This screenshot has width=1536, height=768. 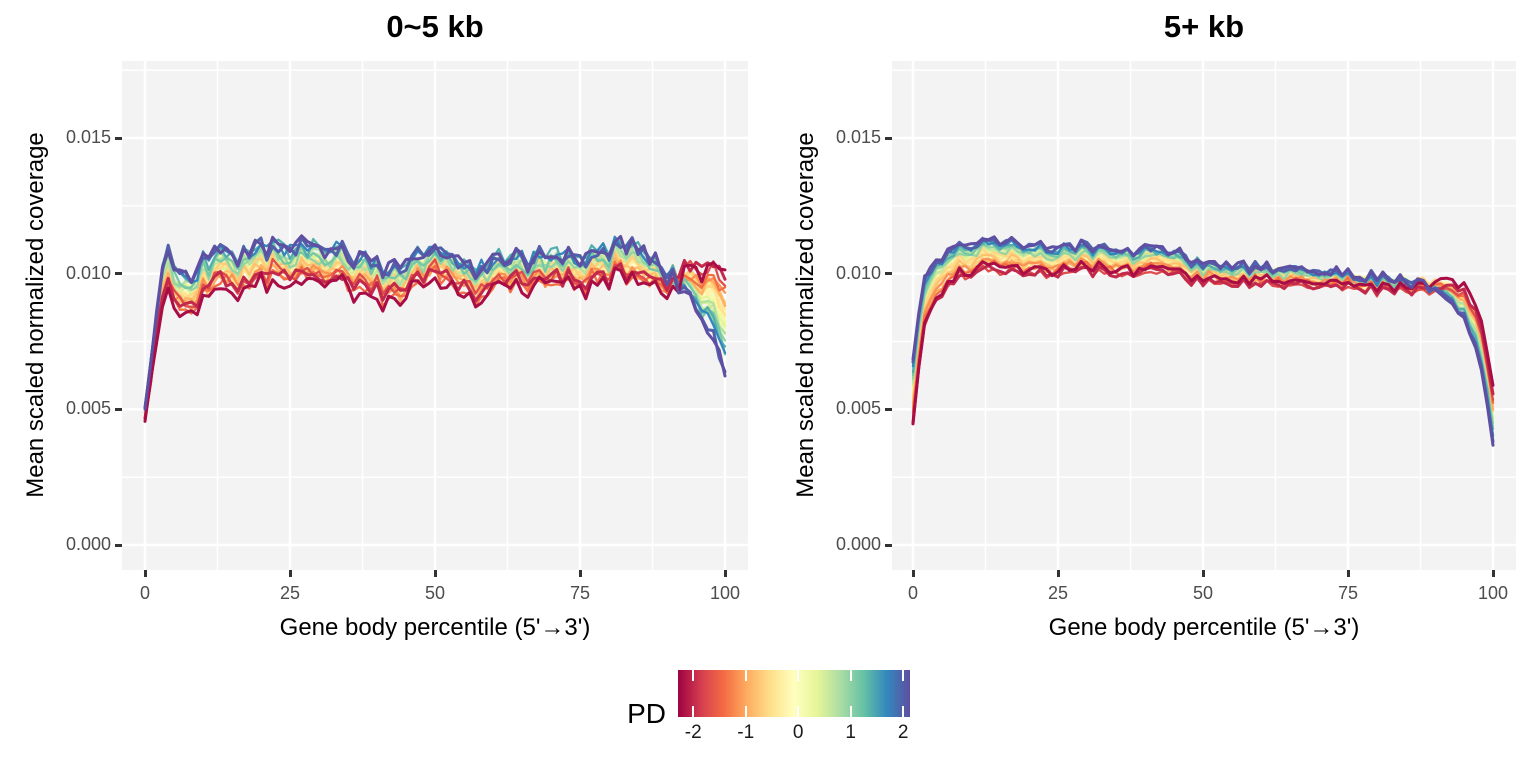 I want to click on legend-tick-label: 1, so click(x=850, y=732).